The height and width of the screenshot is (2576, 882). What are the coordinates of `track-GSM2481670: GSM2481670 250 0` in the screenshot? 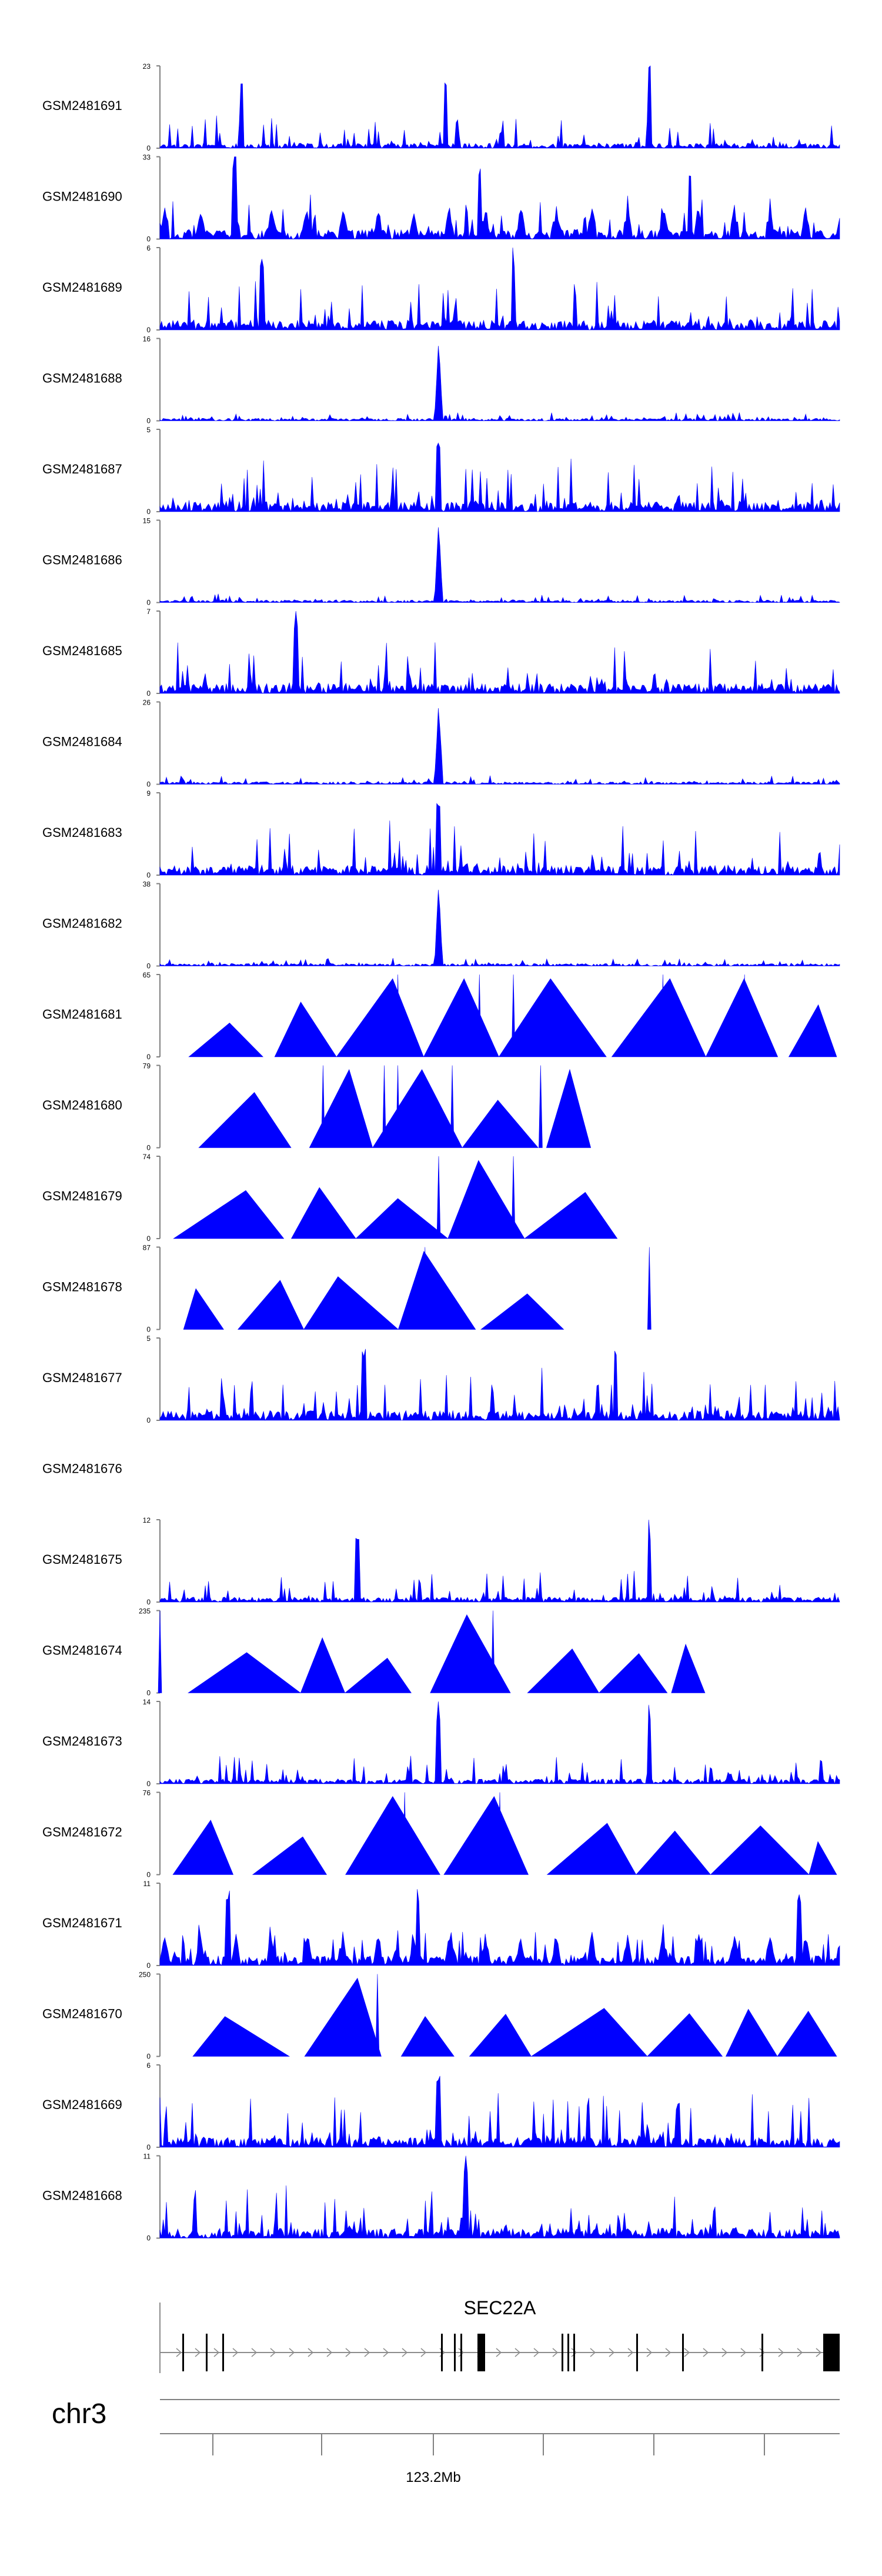 It's located at (439, 2016).